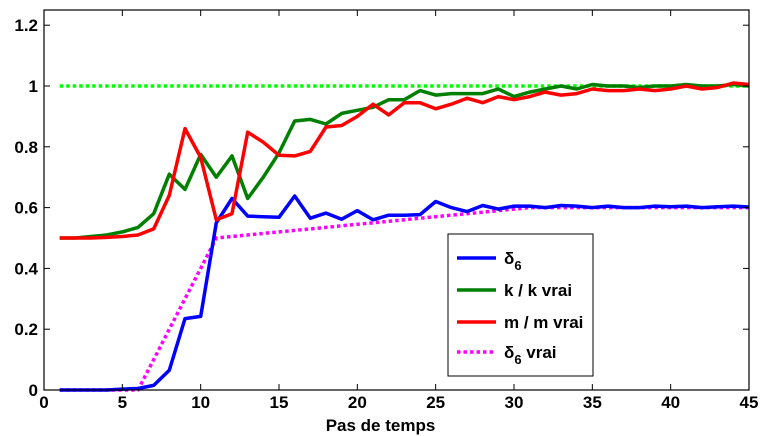 Image resolution: width=761 pixels, height=436 pixels. What do you see at coordinates (43, 402) in the screenshot?
I see `x-tick-label: 0` at bounding box center [43, 402].